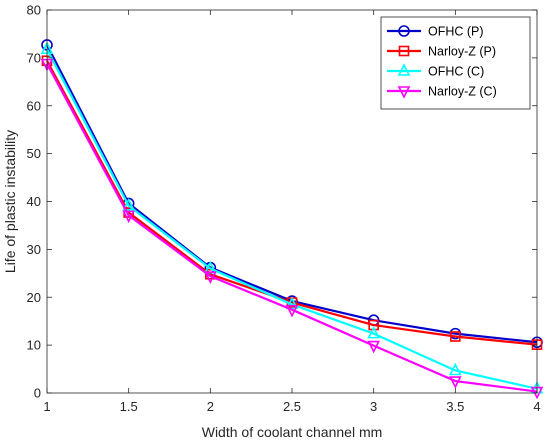 The width and height of the screenshot is (550, 443). What do you see at coordinates (34, 249) in the screenshot?
I see `y-tick-label: 30` at bounding box center [34, 249].